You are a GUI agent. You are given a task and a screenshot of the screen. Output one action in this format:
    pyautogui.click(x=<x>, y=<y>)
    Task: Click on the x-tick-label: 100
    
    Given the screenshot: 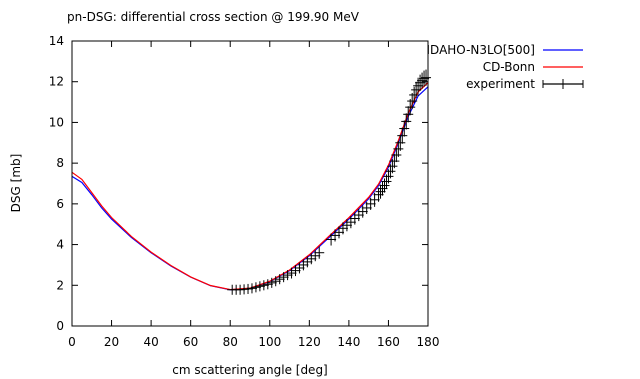 What is the action you would take?
    pyautogui.click(x=269, y=342)
    